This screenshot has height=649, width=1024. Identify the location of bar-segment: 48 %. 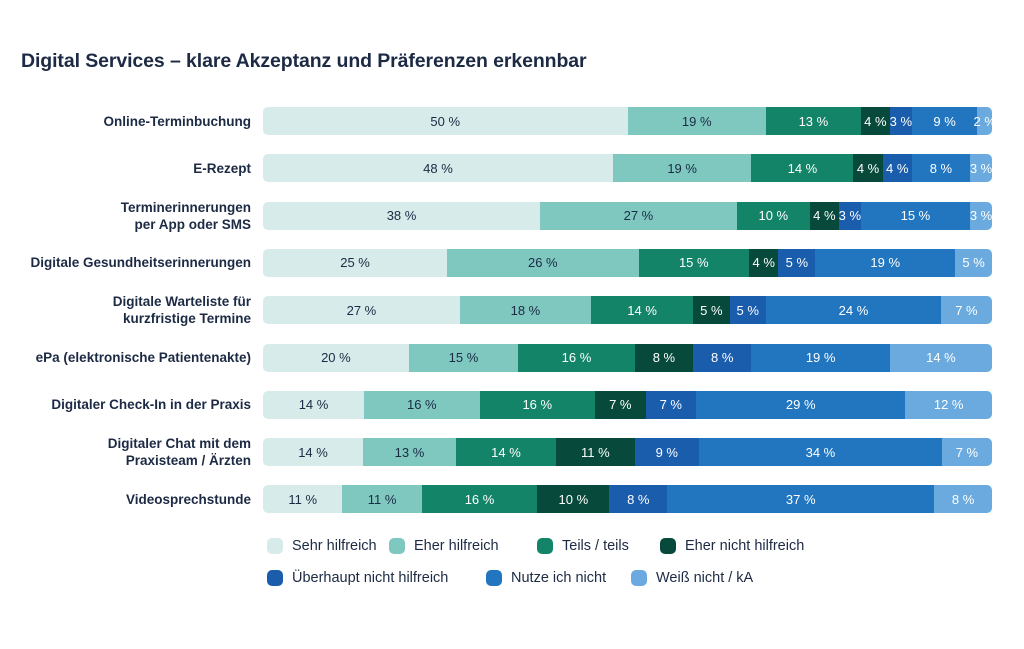
(438, 168).